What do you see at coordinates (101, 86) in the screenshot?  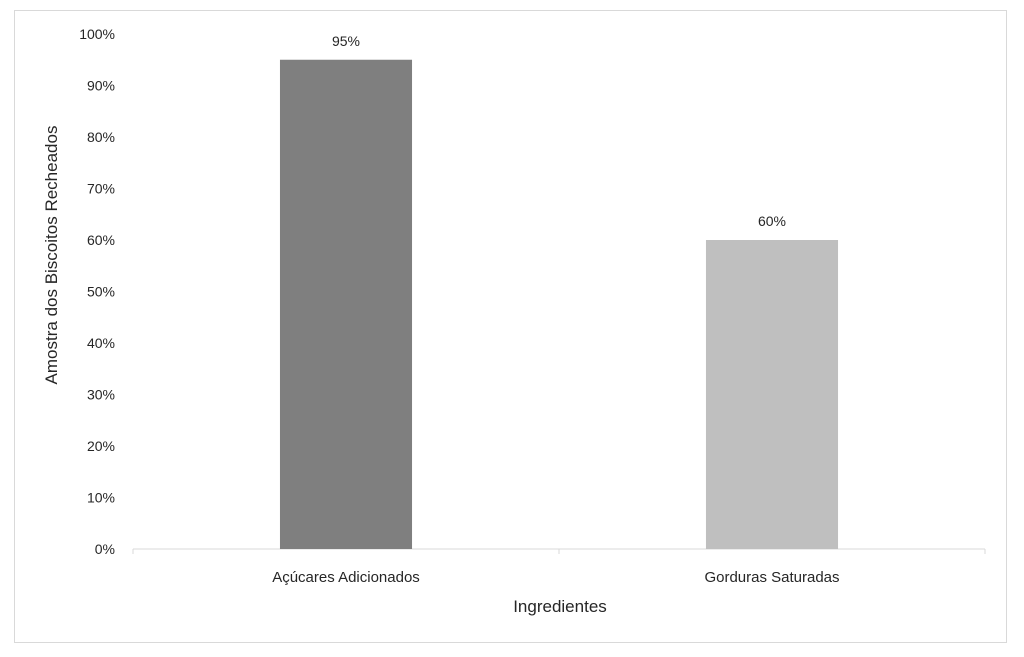 I see `y-tick-label: 90%` at bounding box center [101, 86].